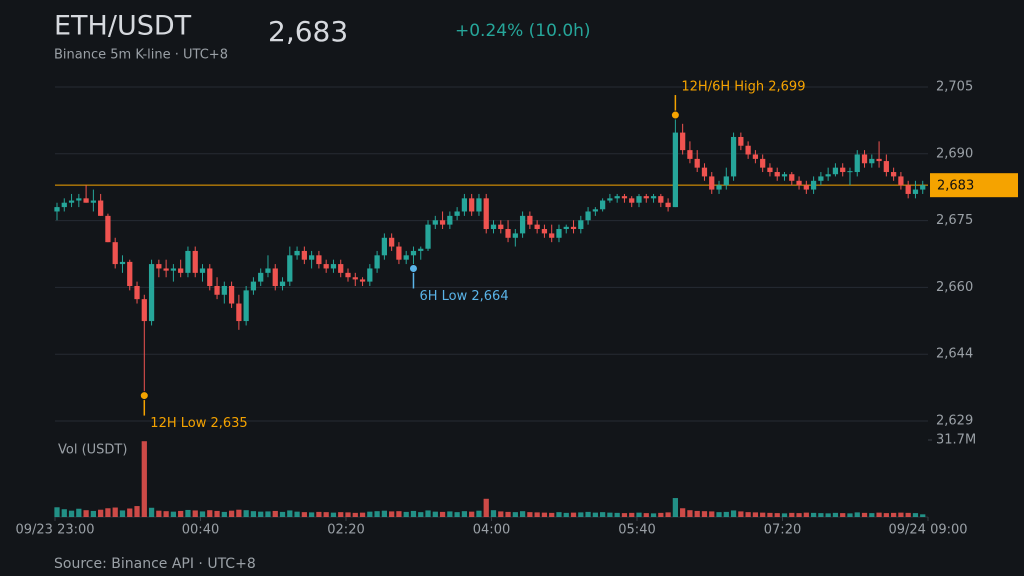 The image size is (1024, 576). Describe the element at coordinates (92, 450) in the screenshot. I see `volume-label: Vol (USDT)` at that location.